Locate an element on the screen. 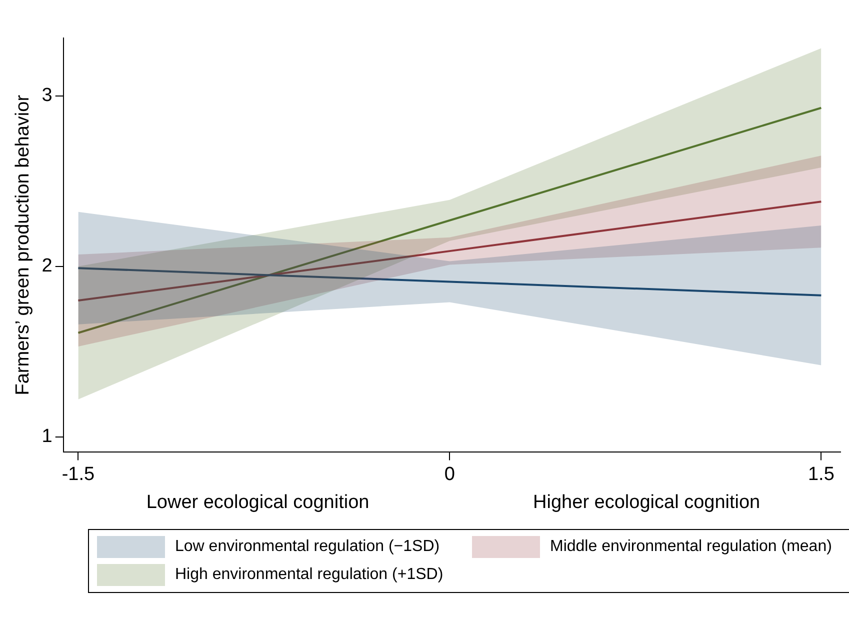  y-tick-label: 1 is located at coordinates (47, 437).